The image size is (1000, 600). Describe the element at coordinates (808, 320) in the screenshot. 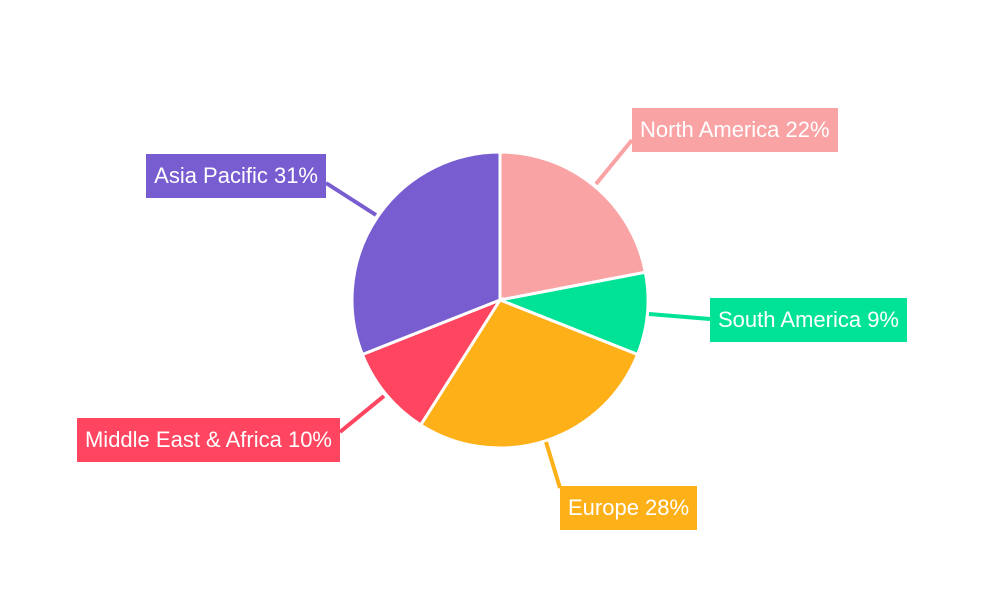

I see `data-label: South America 9%` at that location.